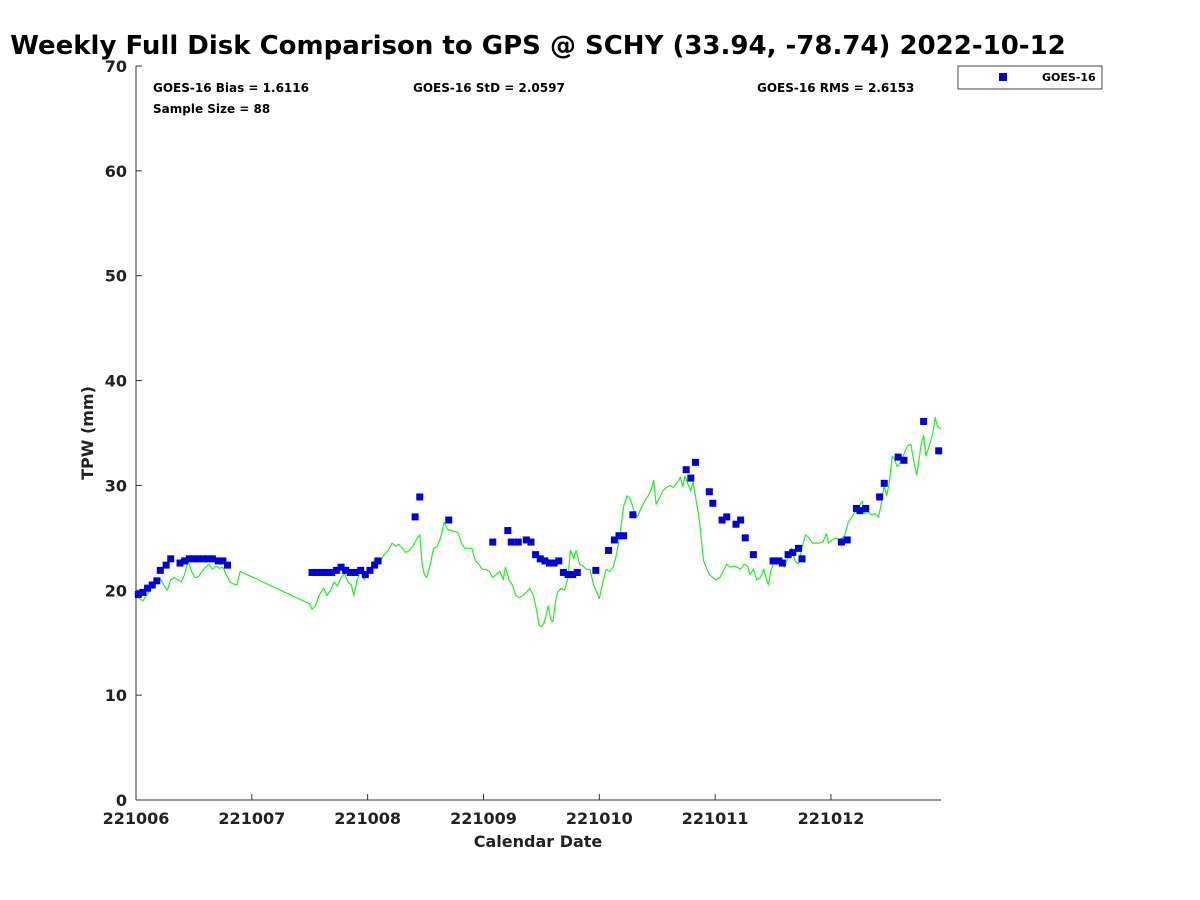 This screenshot has width=1200, height=900. What do you see at coordinates (1003, 77) in the screenshot?
I see `legend-marker-goes16` at bounding box center [1003, 77].